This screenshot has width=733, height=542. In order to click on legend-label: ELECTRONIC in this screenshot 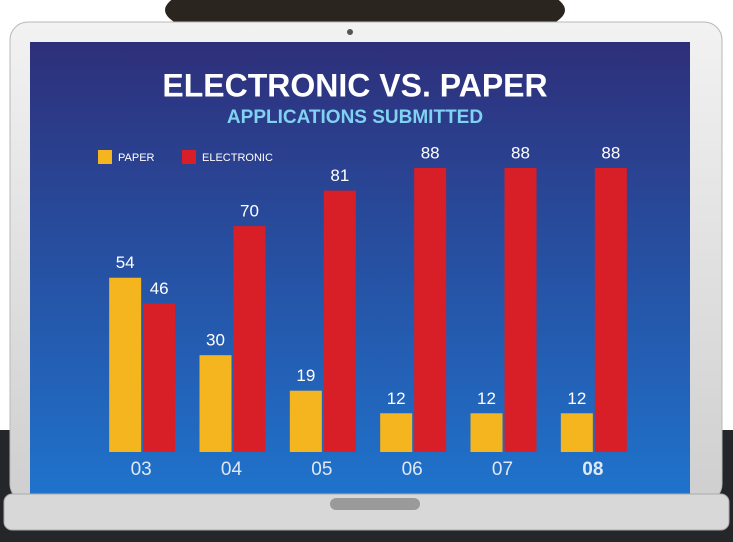, I will do `click(237, 158)`.